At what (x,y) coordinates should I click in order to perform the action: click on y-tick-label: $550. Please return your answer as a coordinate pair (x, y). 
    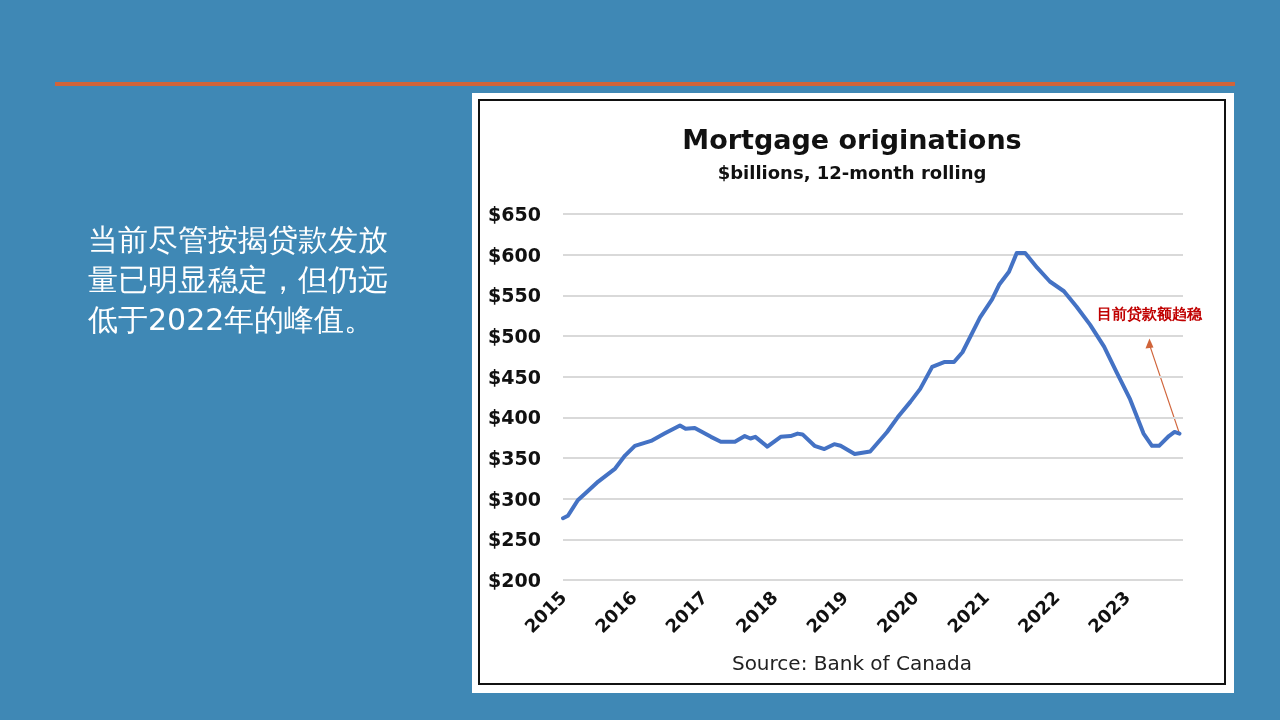
    Looking at the image, I should click on (514, 295).